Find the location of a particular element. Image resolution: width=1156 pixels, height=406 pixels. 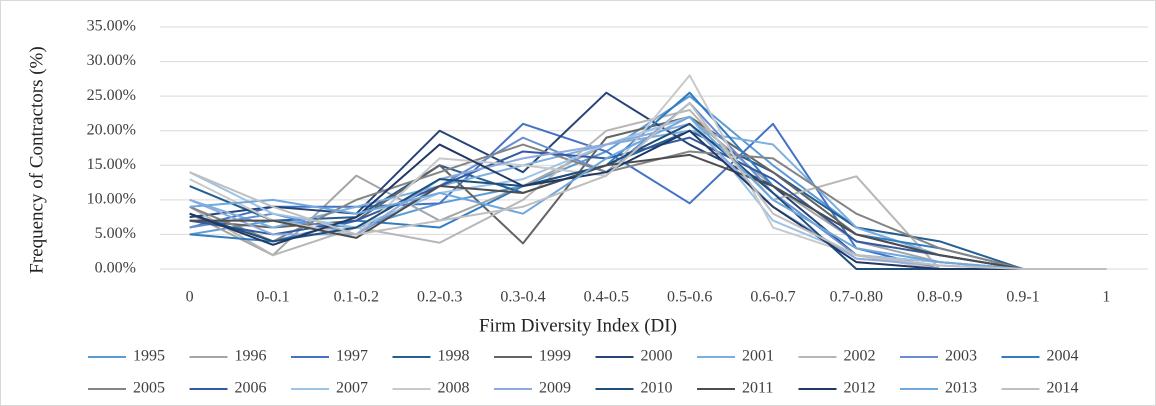

x-tick-label: 0 is located at coordinates (190, 297).